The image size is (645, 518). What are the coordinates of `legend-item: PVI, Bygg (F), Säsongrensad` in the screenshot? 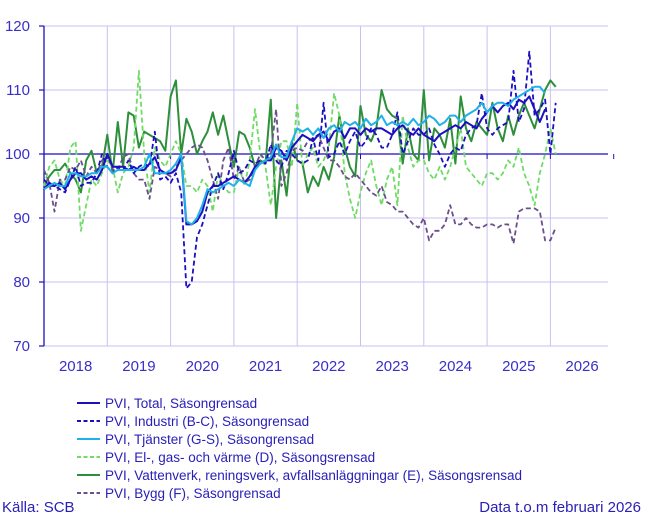 It's located at (179, 493).